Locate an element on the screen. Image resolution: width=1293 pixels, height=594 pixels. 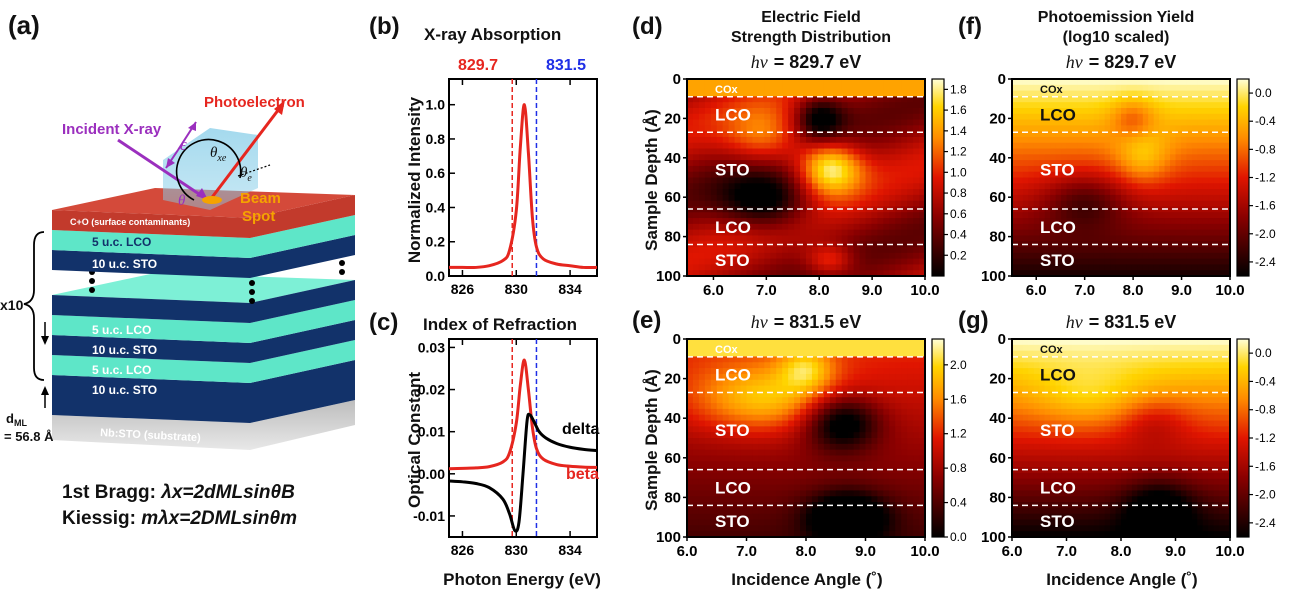
colorbar-tick-label: 1.6 is located at coordinates (958, 399).